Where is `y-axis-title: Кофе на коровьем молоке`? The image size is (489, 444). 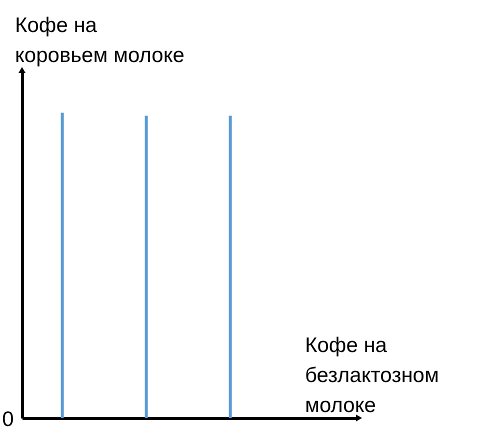 y-axis-title: Кофе на коровьем молоке is located at coordinates (99, 40).